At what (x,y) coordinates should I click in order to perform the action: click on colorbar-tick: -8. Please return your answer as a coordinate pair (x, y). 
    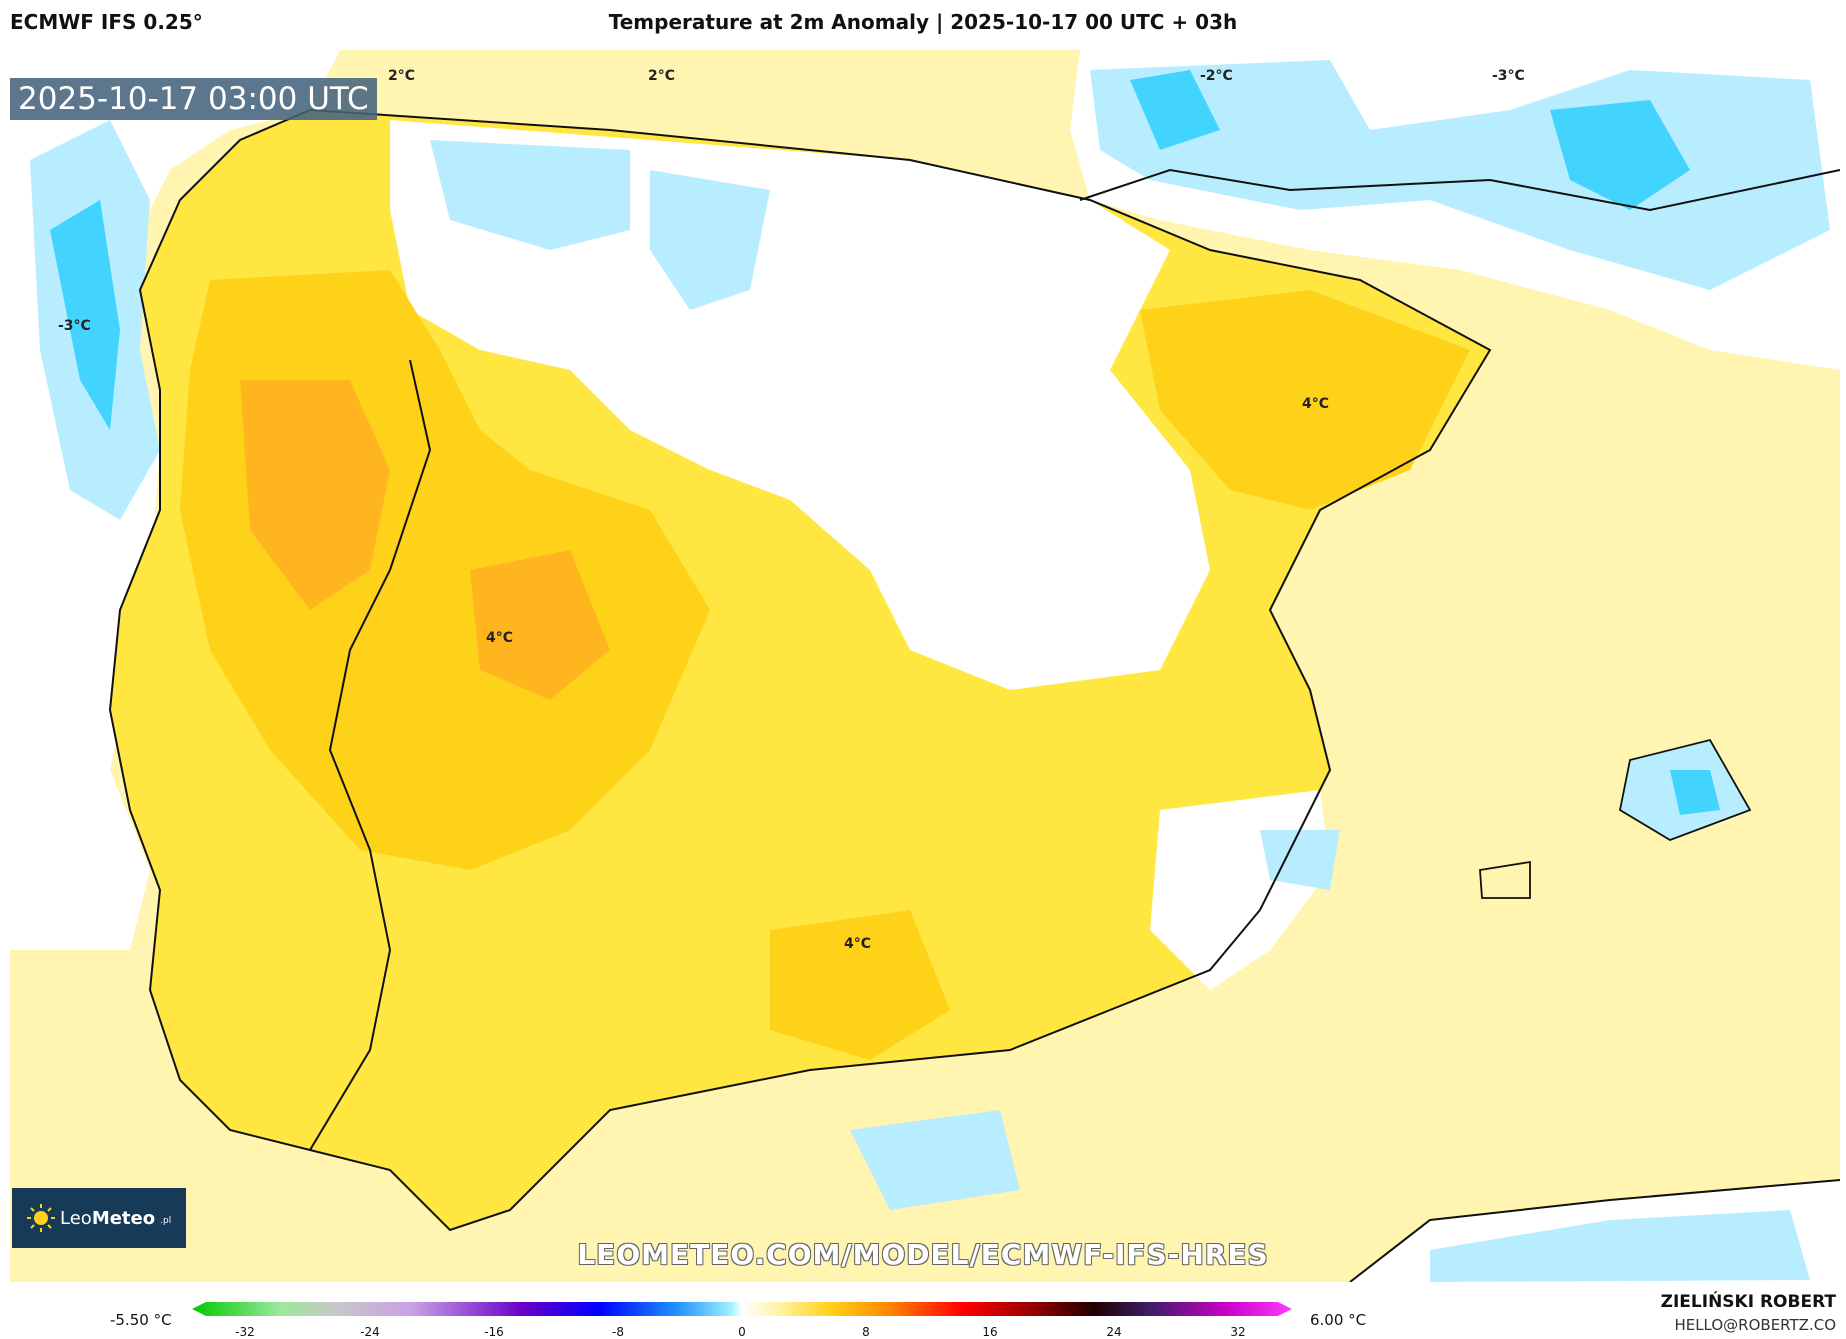
    Looking at the image, I should click on (618, 1332).